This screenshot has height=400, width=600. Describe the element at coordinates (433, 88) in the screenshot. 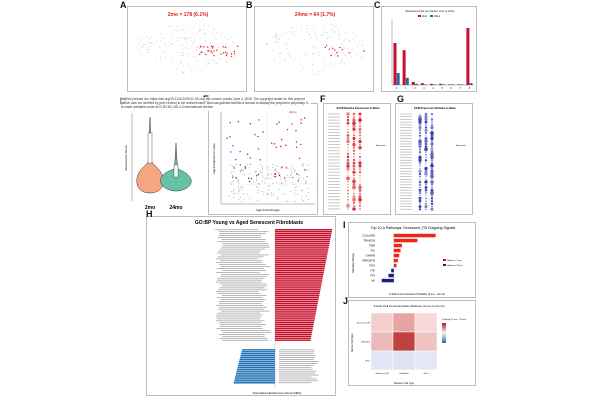

I see `c-tick-label: 4` at that location.